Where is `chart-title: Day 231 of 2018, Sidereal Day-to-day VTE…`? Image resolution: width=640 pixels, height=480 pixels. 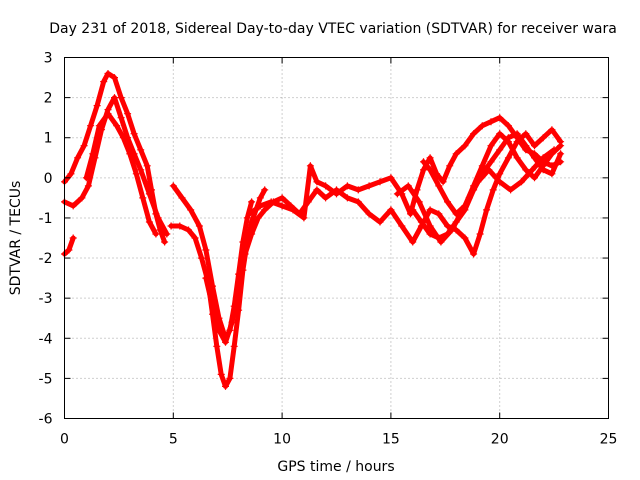 chart-title: Day 231 of 2018, Sidereal Day-to-day VTE… is located at coordinates (333, 29).